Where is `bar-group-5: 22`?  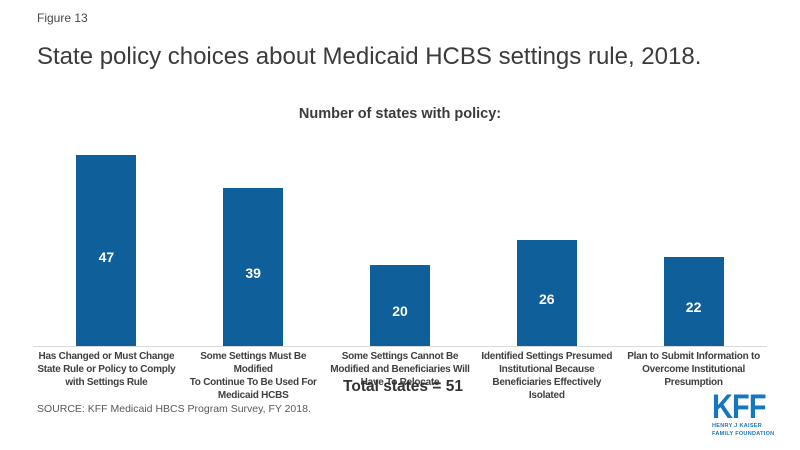 bar-group-5: 22 is located at coordinates (693, 244).